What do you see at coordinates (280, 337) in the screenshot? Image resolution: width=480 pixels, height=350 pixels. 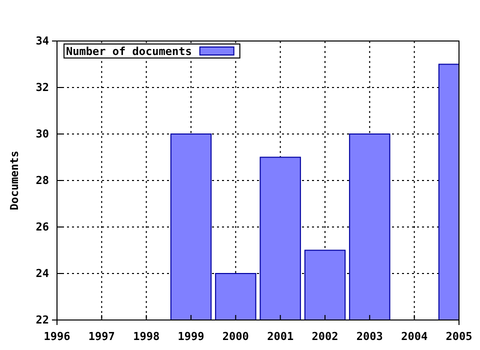 I see `x-tick-label: 2001` at bounding box center [280, 337].